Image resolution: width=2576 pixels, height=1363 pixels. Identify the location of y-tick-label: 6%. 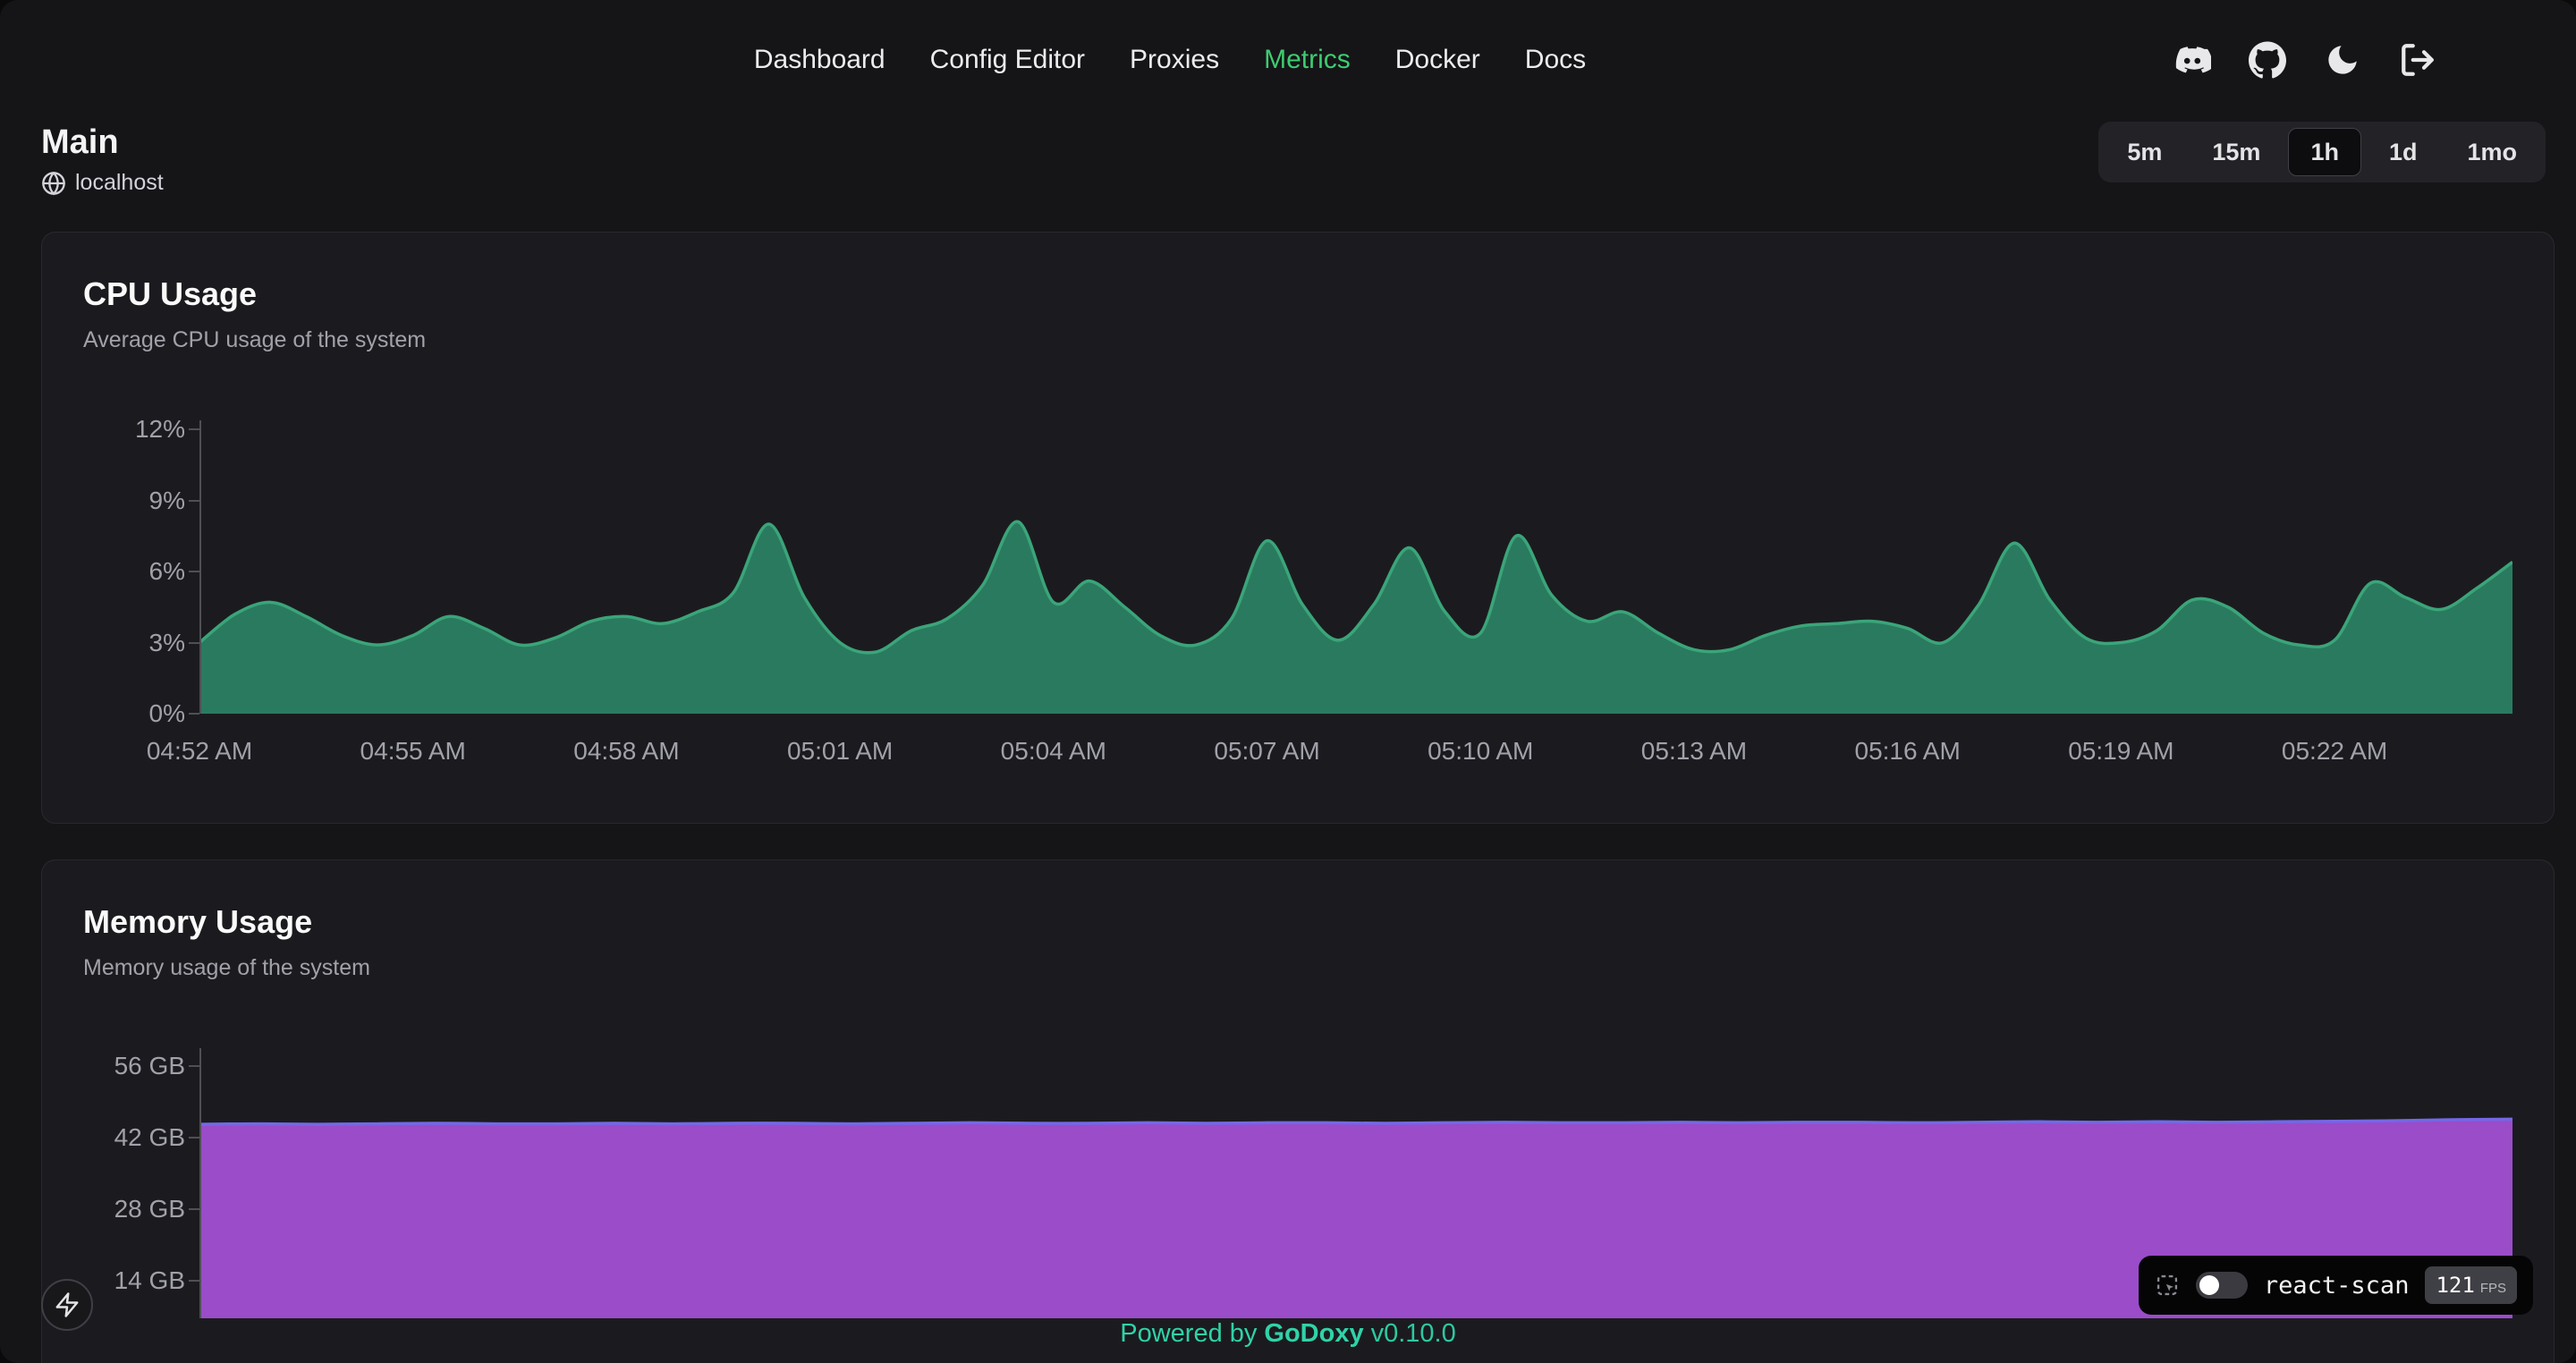
(166, 571).